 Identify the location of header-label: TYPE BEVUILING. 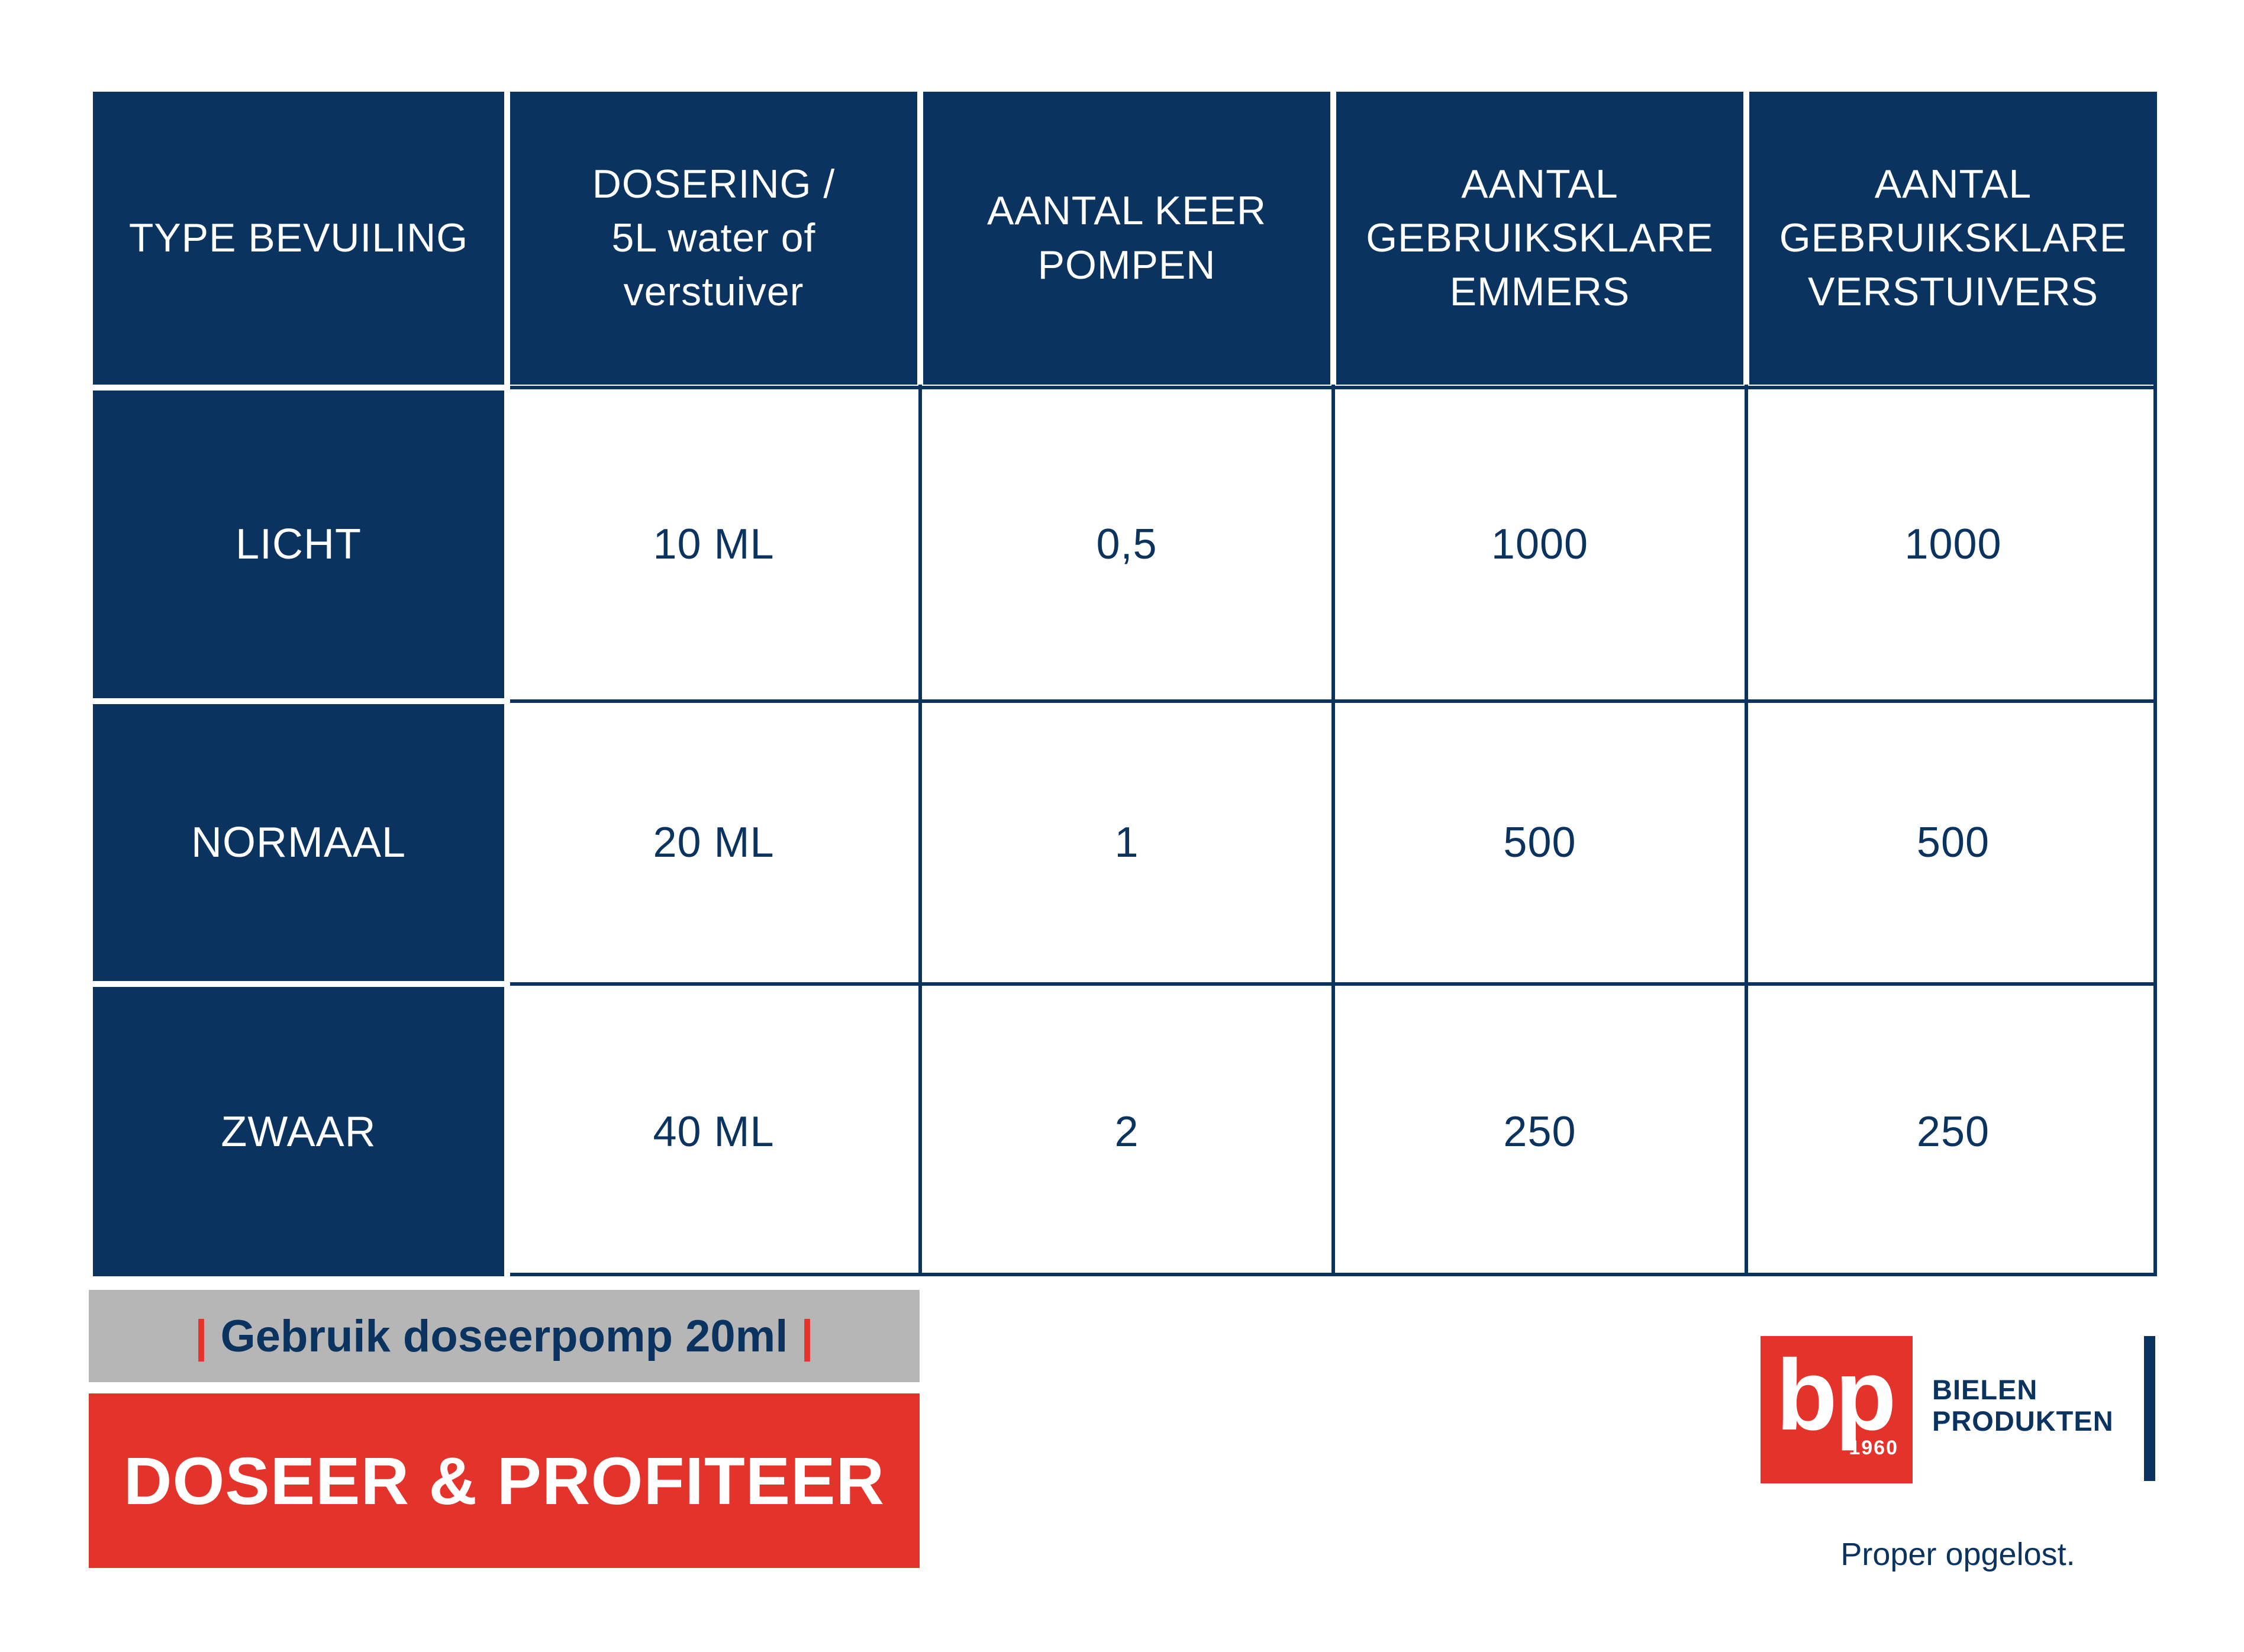
(299, 238).